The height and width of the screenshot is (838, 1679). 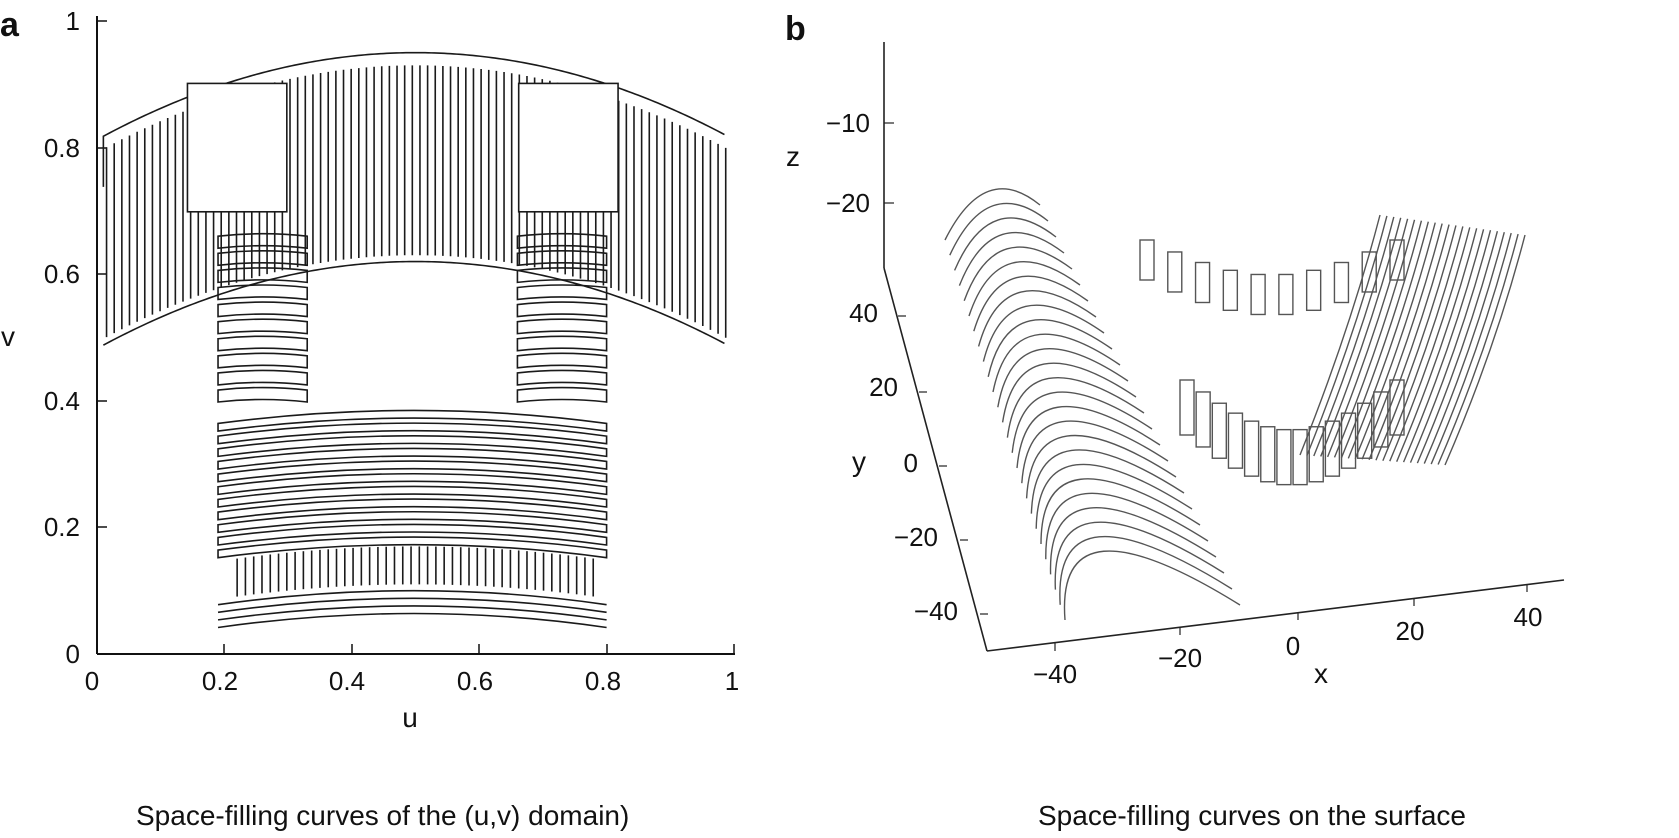 What do you see at coordinates (475, 681) in the screenshot?
I see `u-tick-label: 0.6` at bounding box center [475, 681].